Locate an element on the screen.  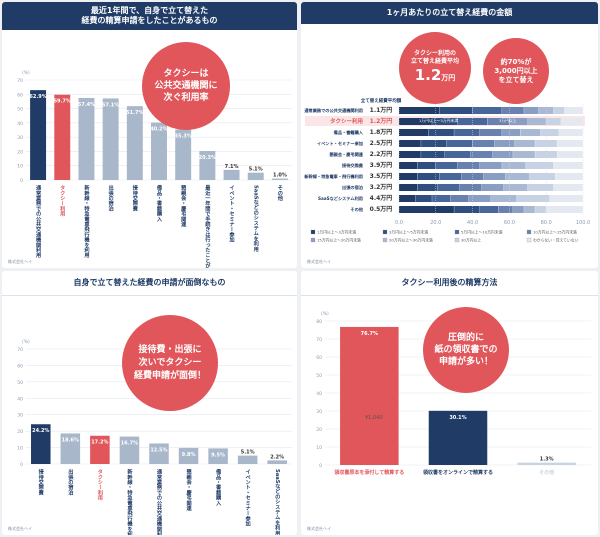
row-label: 懇親会・慶弔関連 is located at coordinates (346, 154).